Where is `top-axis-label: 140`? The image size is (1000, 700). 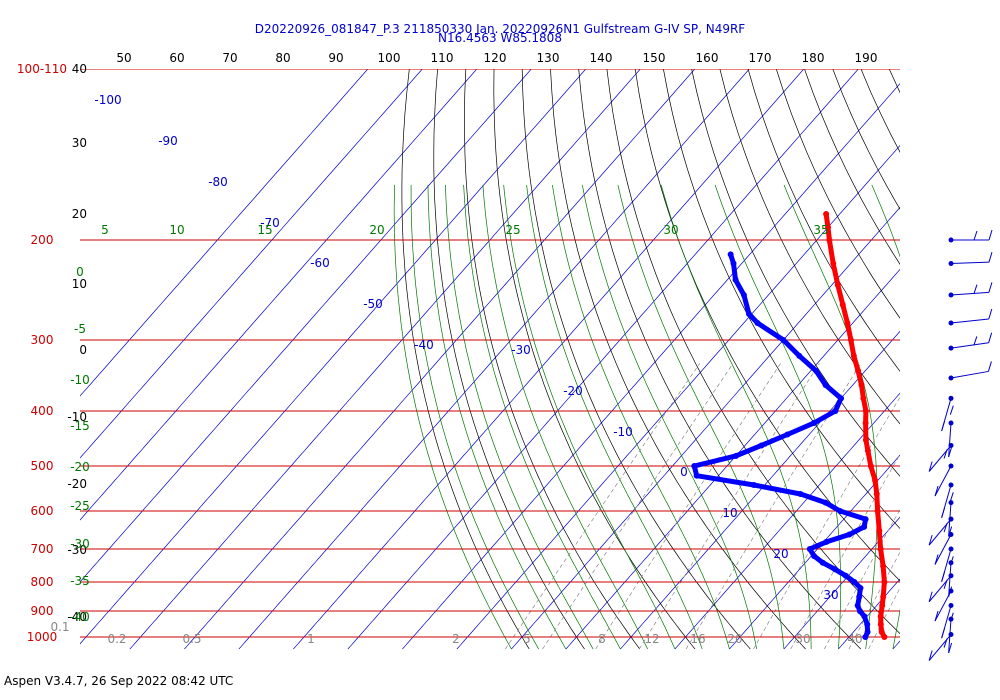 top-axis-label: 140 is located at coordinates (601, 58).